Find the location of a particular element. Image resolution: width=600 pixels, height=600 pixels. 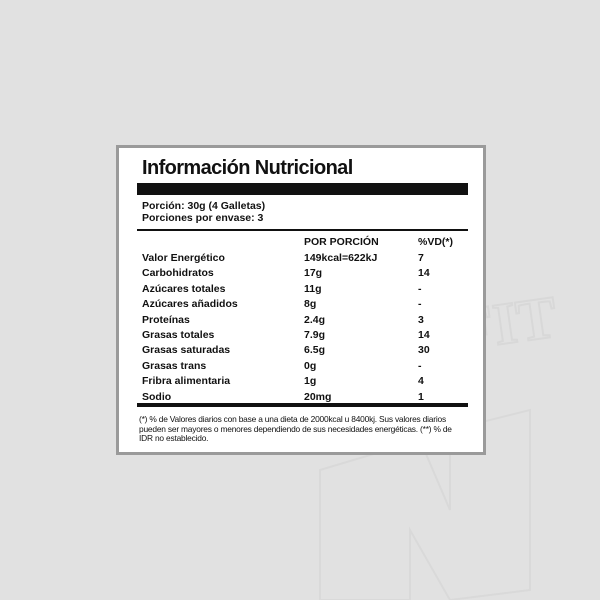

nutrient-amount: 20mg is located at coordinates (318, 396).